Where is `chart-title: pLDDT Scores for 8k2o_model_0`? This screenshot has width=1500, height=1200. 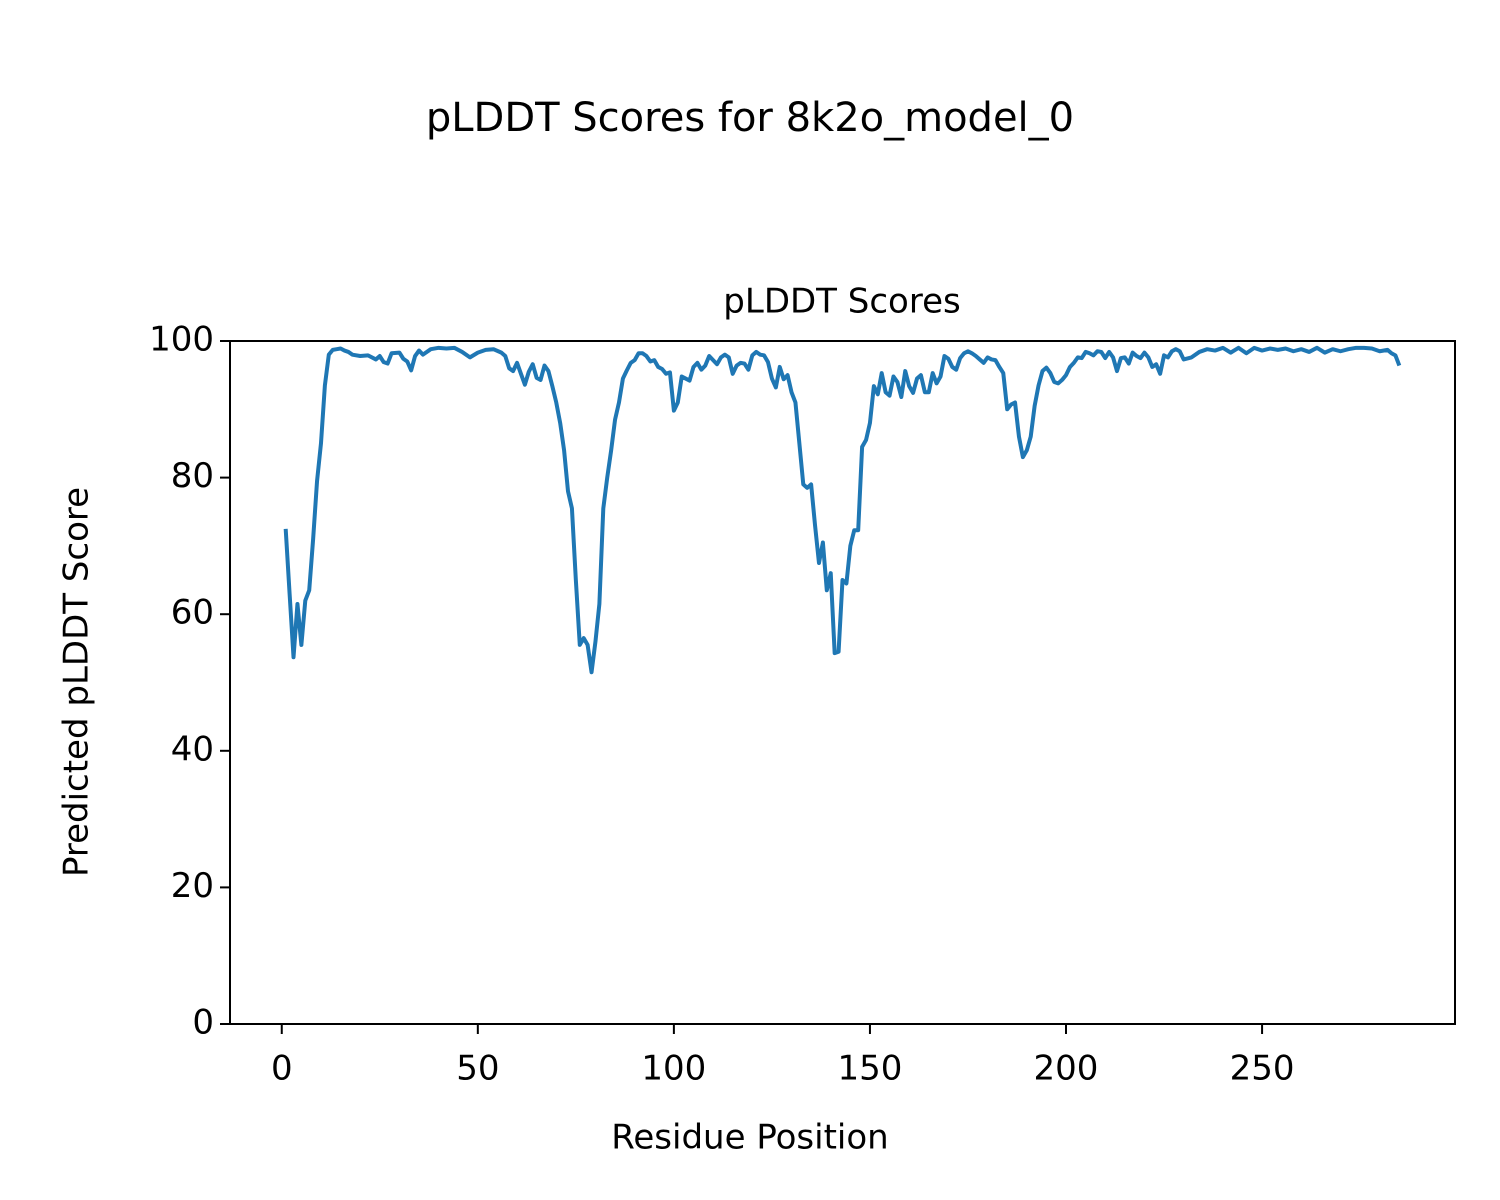 chart-title: pLDDT Scores for 8k2o_model_0 is located at coordinates (750, 118).